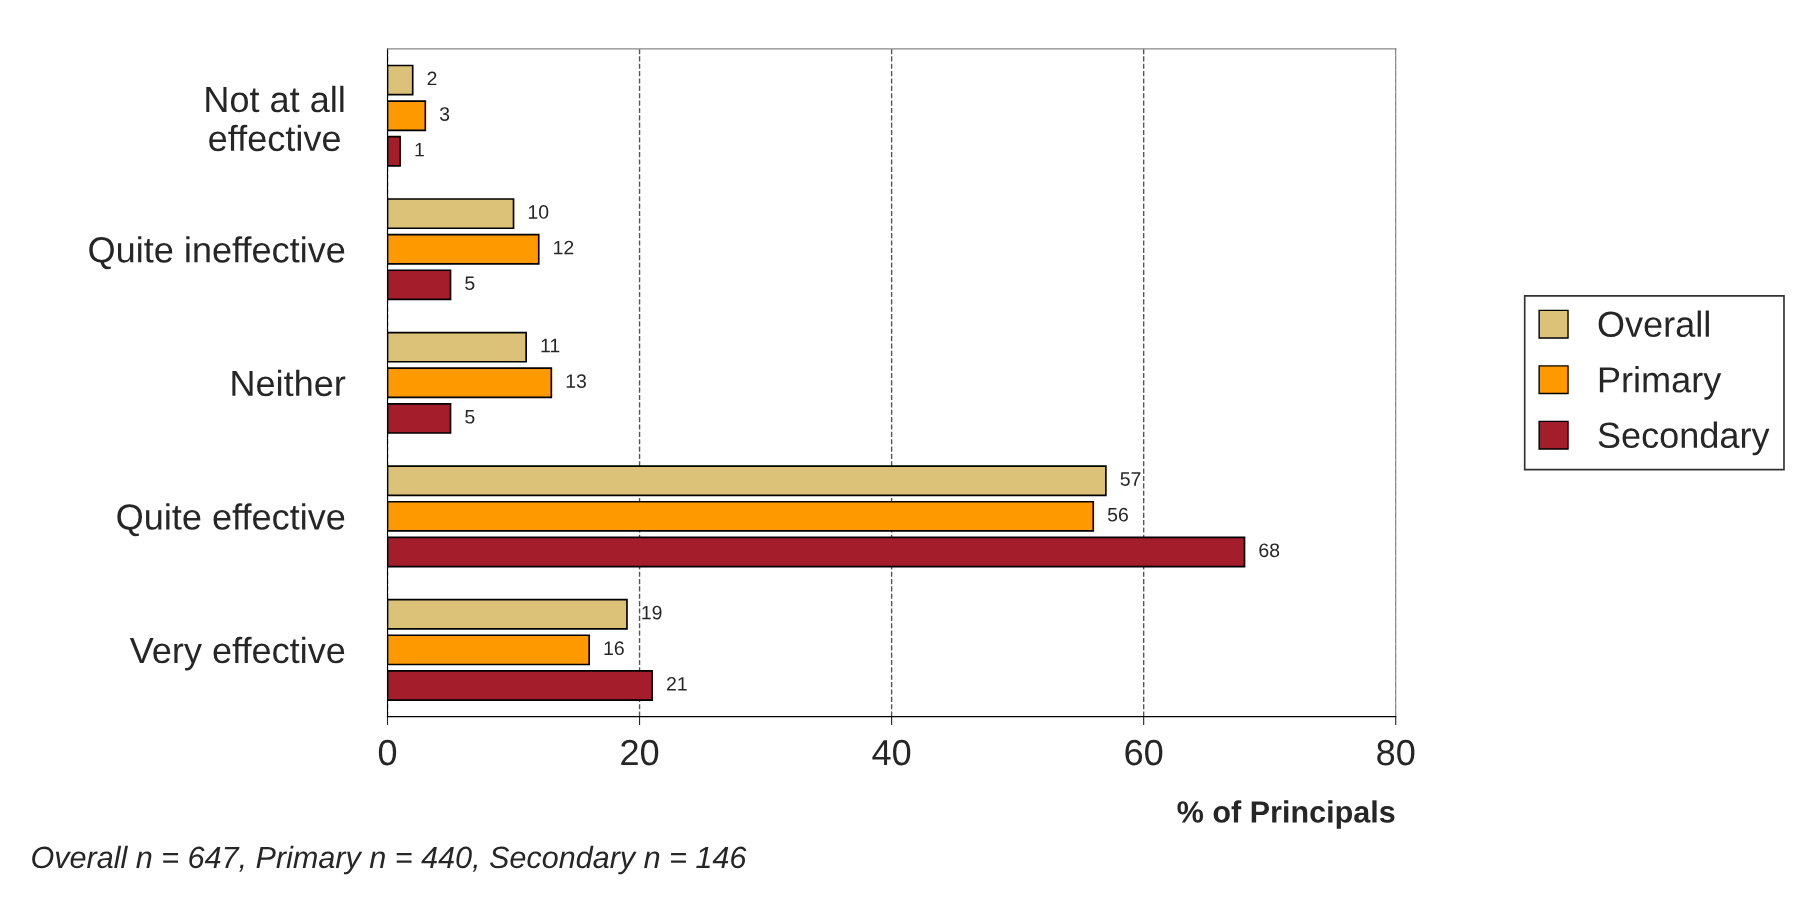 The height and width of the screenshot is (906, 1794). Describe the element at coordinates (1653, 324) in the screenshot. I see `legend-label: Overall` at that location.